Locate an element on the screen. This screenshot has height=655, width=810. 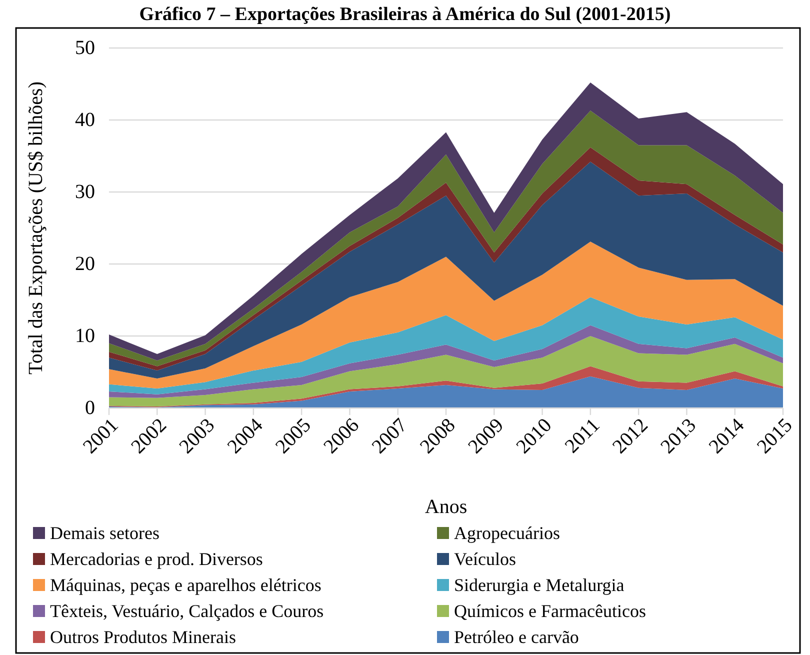
legend-label: Têxteis, Vestuário, Calçados e Couros is located at coordinates (187, 611).